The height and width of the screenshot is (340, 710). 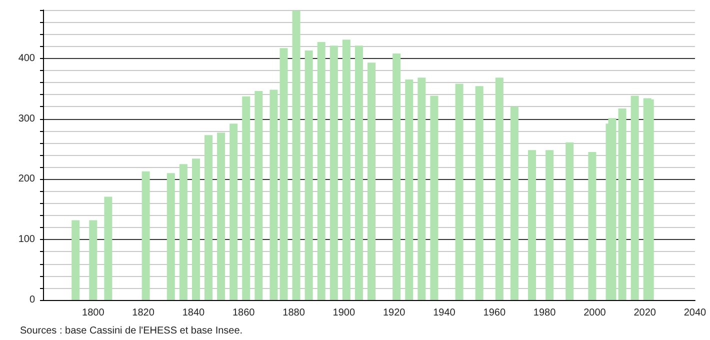 What do you see at coordinates (544, 313) in the screenshot?
I see `x-tick-label: 1980` at bounding box center [544, 313].